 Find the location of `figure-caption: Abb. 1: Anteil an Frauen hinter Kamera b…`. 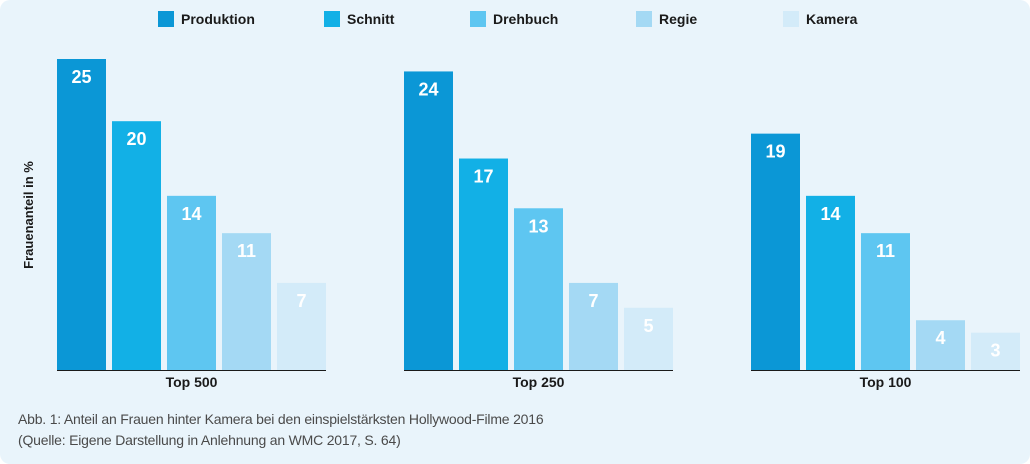

figure-caption: Abb. 1: Anteil an Frauen hinter Kamera b… is located at coordinates (281, 430).